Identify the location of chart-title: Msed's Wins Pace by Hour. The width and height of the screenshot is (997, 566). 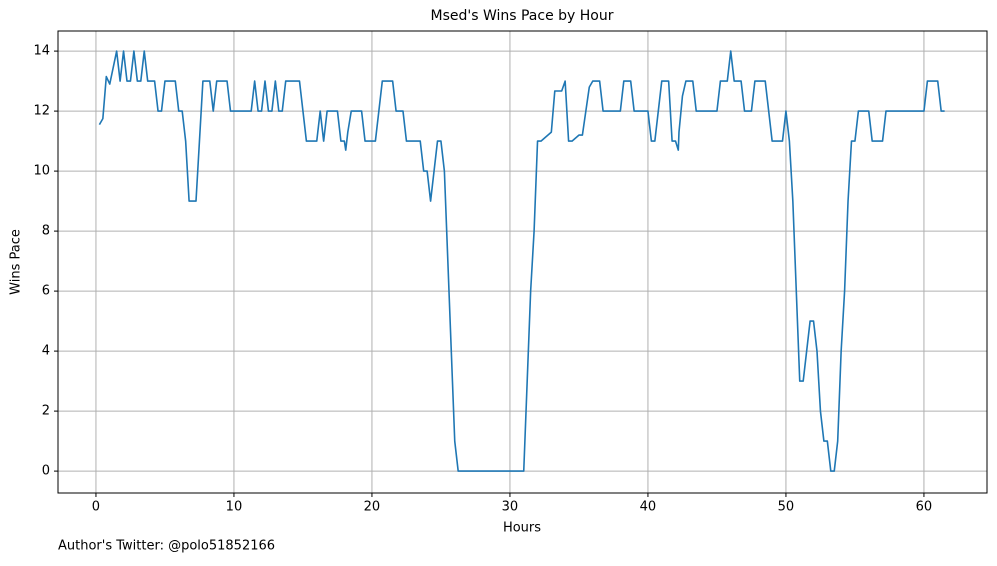
(521, 16).